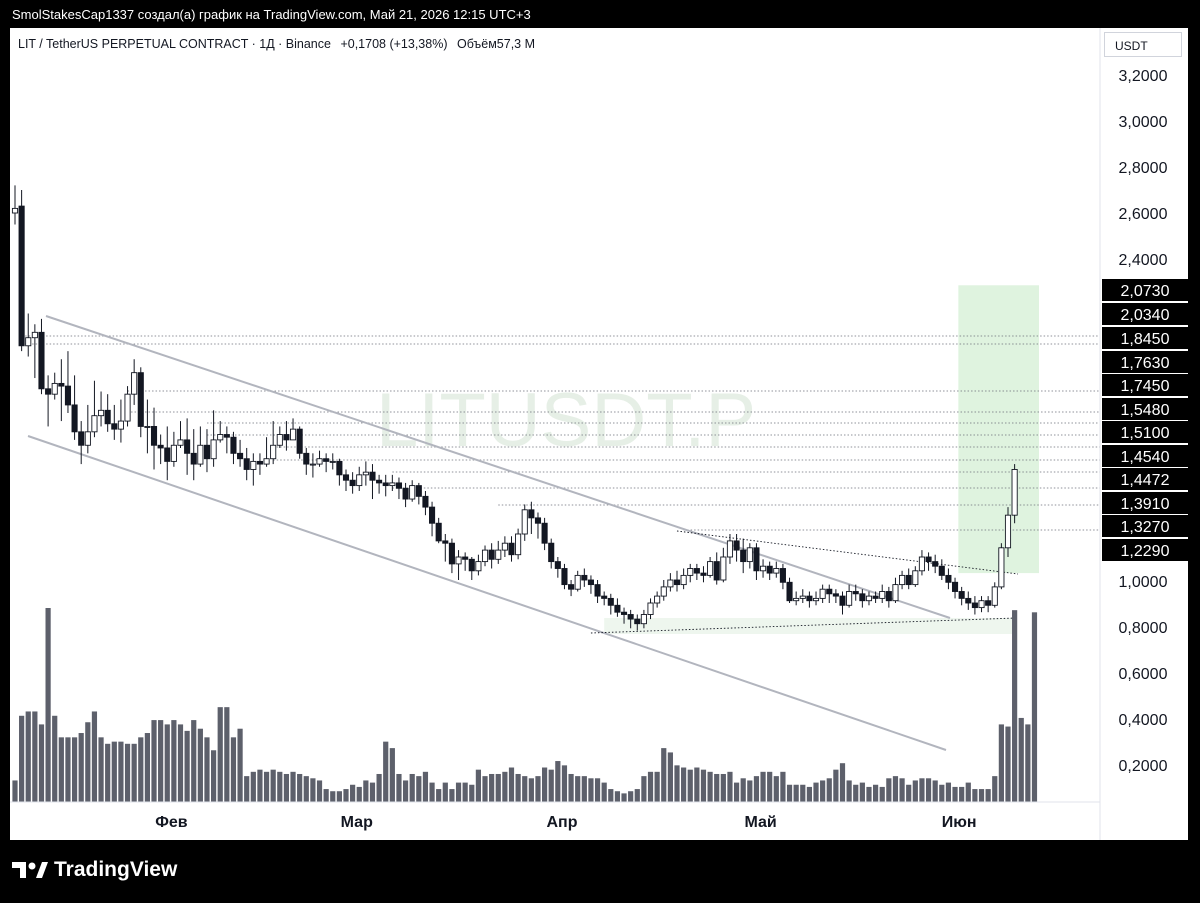  I want to click on level-badge-label: 1,2290, so click(1145, 551).